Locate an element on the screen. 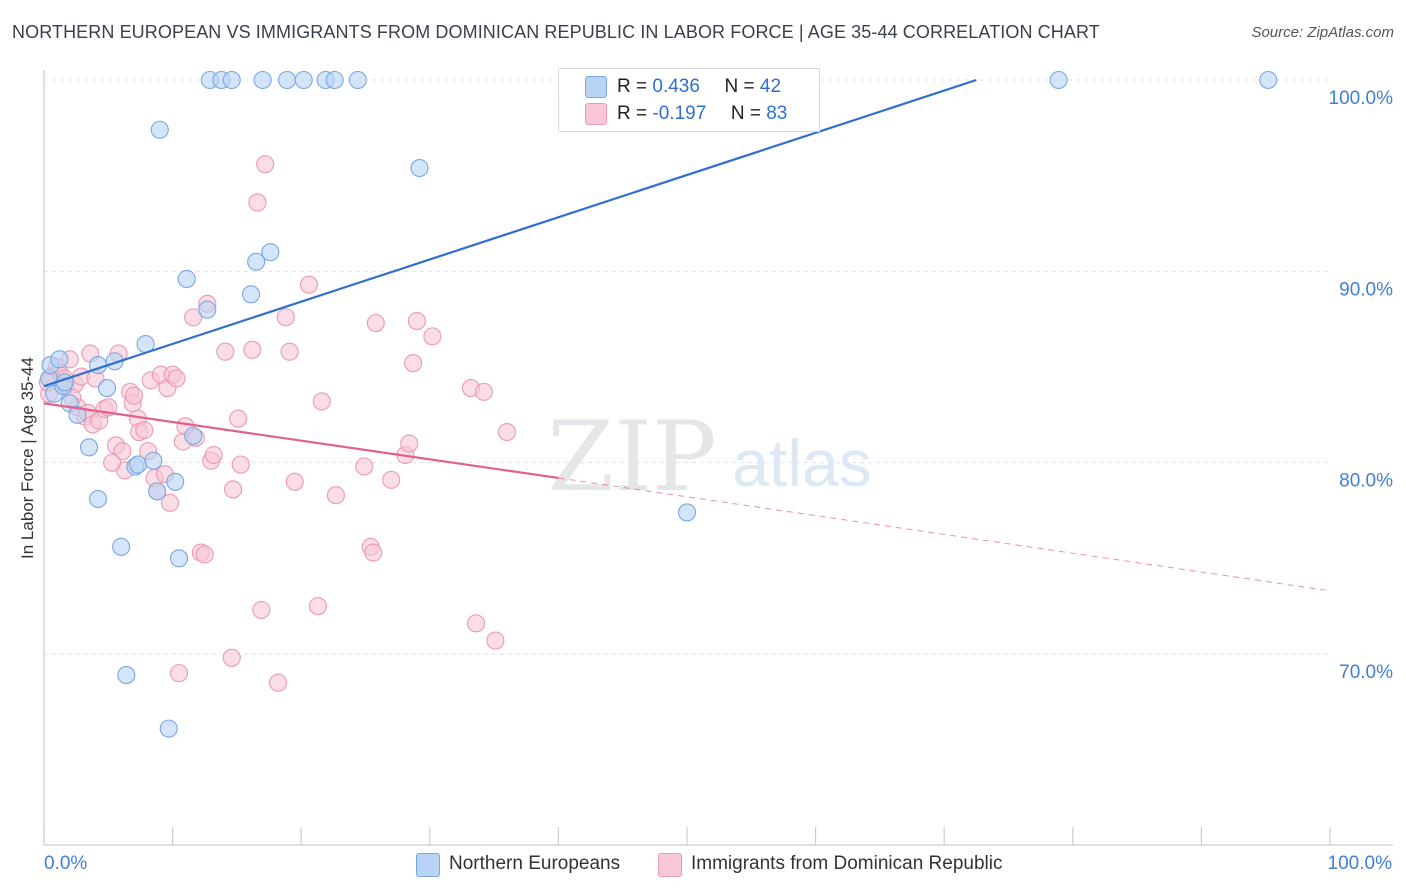 This screenshot has height=892, width=1406. r-value: 0.436 is located at coordinates (676, 86).